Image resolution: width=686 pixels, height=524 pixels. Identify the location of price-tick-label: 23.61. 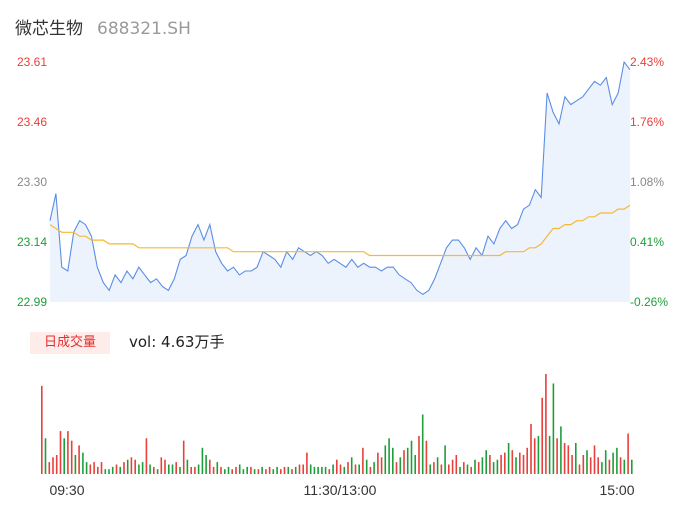
(32, 62).